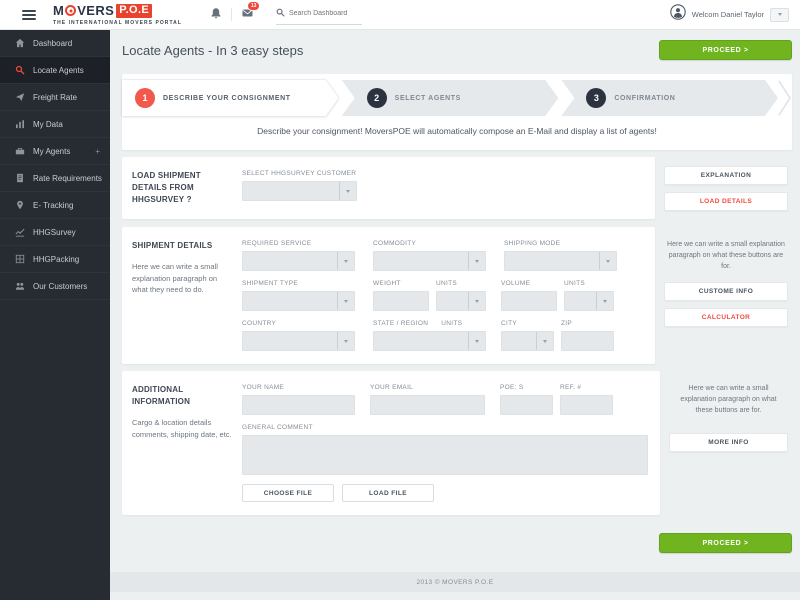 The height and width of the screenshot is (600, 800). Describe the element at coordinates (589, 301) in the screenshot. I see `volume-units-select` at that location.